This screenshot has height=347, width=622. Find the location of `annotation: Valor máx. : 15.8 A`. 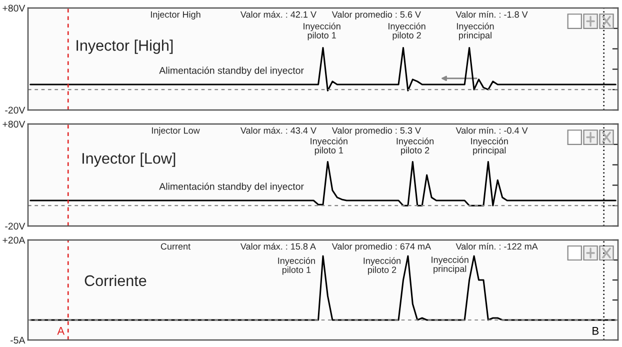

annotation: Valor máx. : 15.8 A is located at coordinates (278, 246).